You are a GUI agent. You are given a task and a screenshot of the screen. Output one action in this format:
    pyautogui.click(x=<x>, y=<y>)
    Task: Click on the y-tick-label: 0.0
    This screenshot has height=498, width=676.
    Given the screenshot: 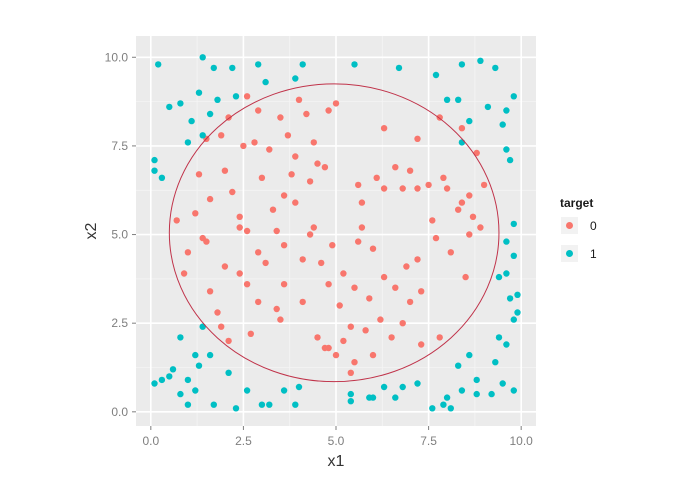 What is the action you would take?
    pyautogui.click(x=119, y=412)
    